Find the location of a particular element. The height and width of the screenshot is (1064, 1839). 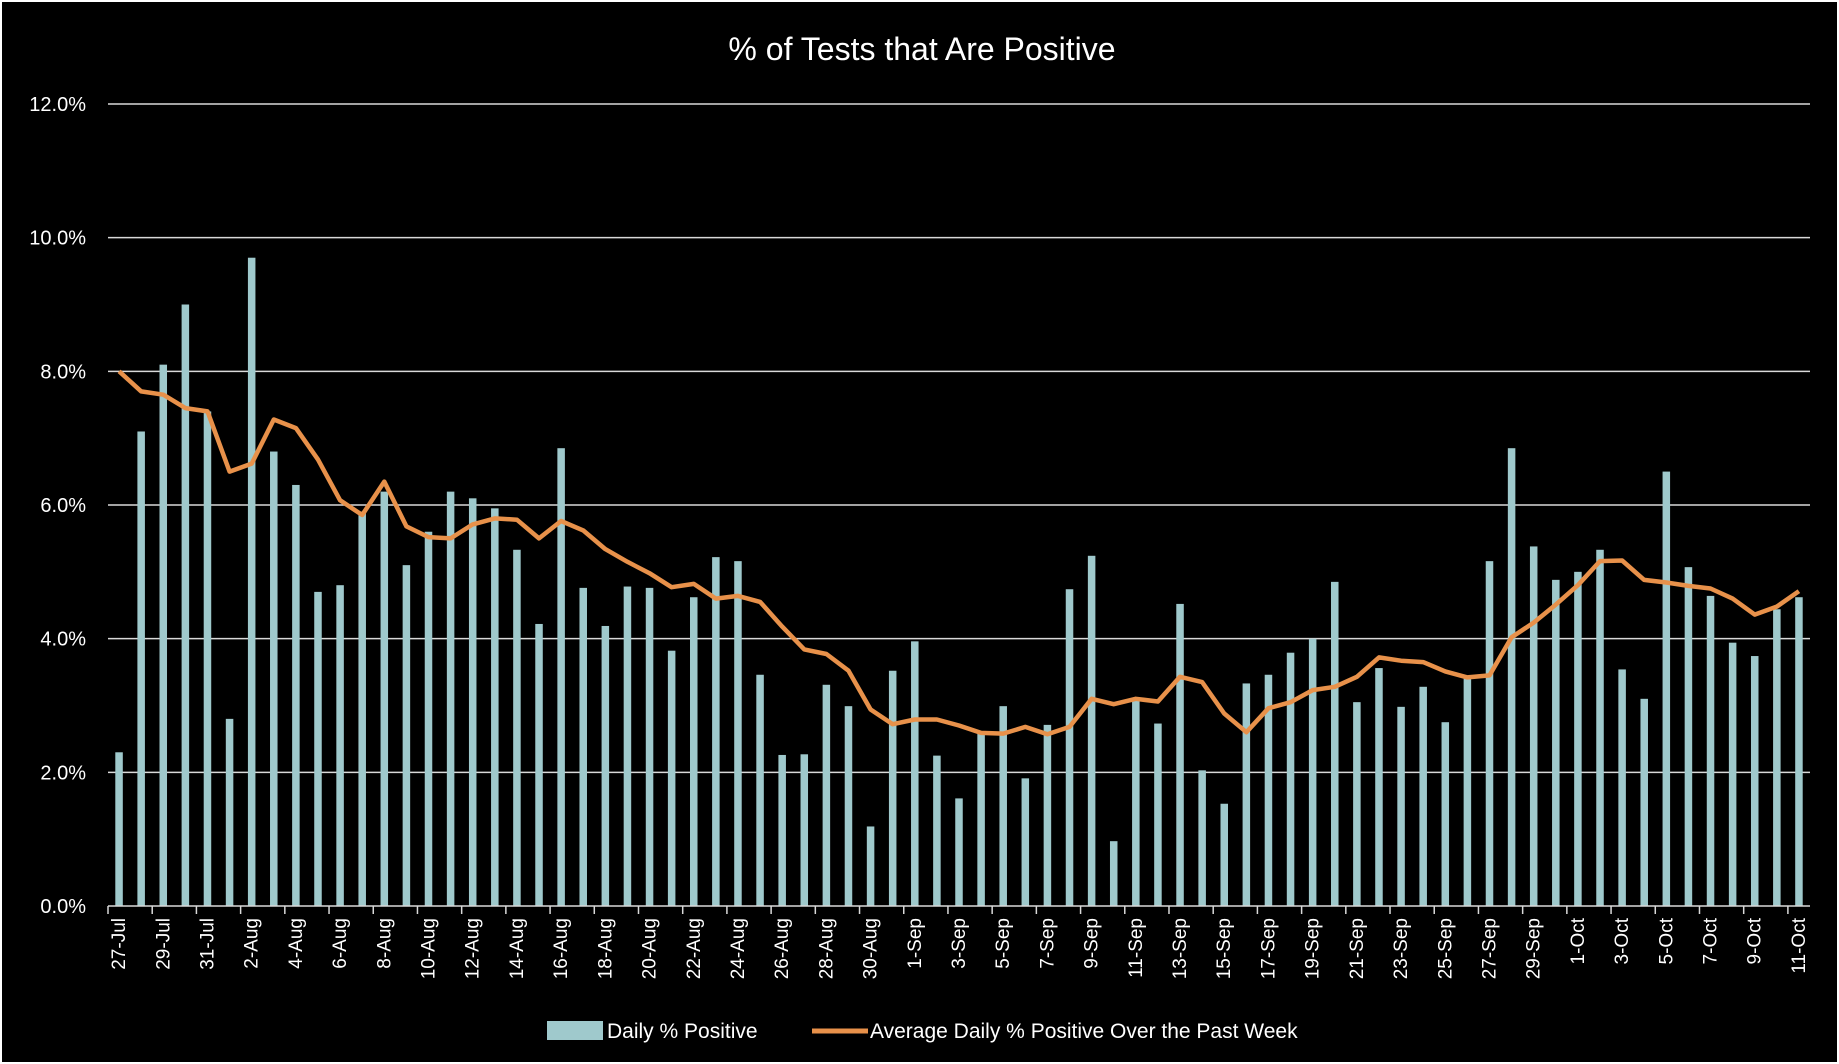

x-tick-label: 19-Sep is located at coordinates (1313, 948).